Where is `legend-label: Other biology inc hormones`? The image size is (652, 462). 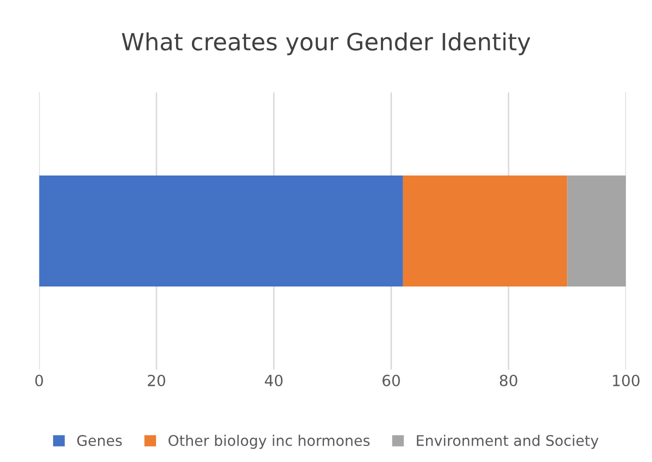
legend-label: Other biology inc hormones is located at coordinates (269, 441).